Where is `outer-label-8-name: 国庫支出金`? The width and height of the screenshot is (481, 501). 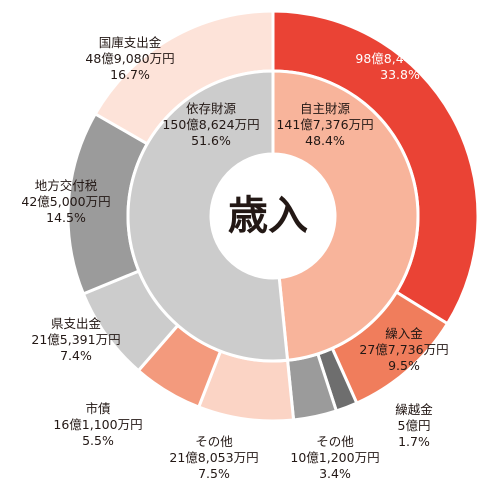
outer-label-8-name: 国庫支出金 is located at coordinates (130, 42).